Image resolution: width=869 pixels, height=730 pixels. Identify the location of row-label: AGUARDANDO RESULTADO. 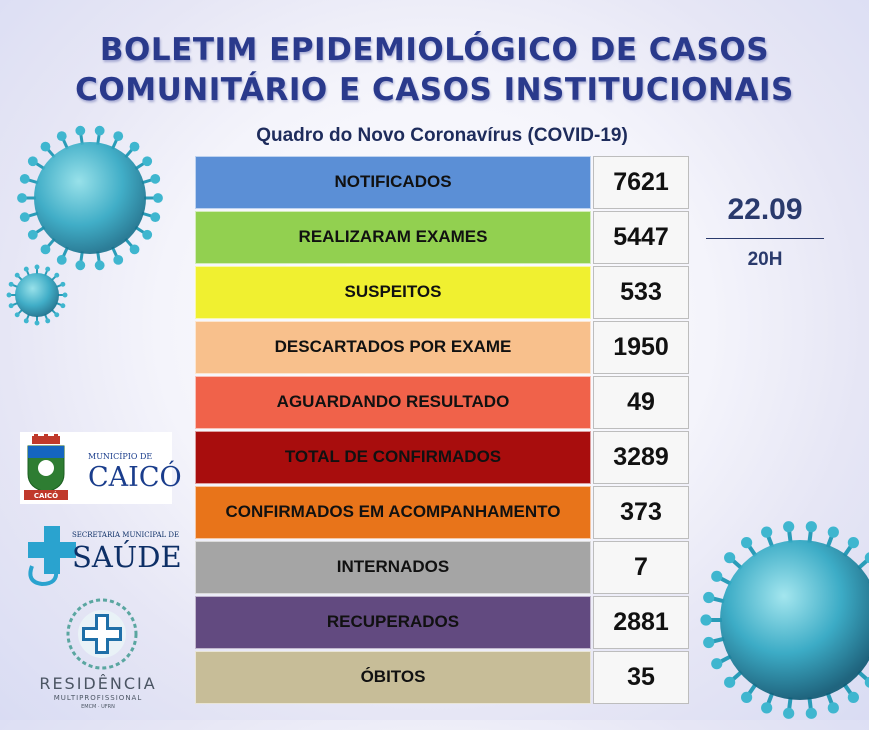
(393, 402).